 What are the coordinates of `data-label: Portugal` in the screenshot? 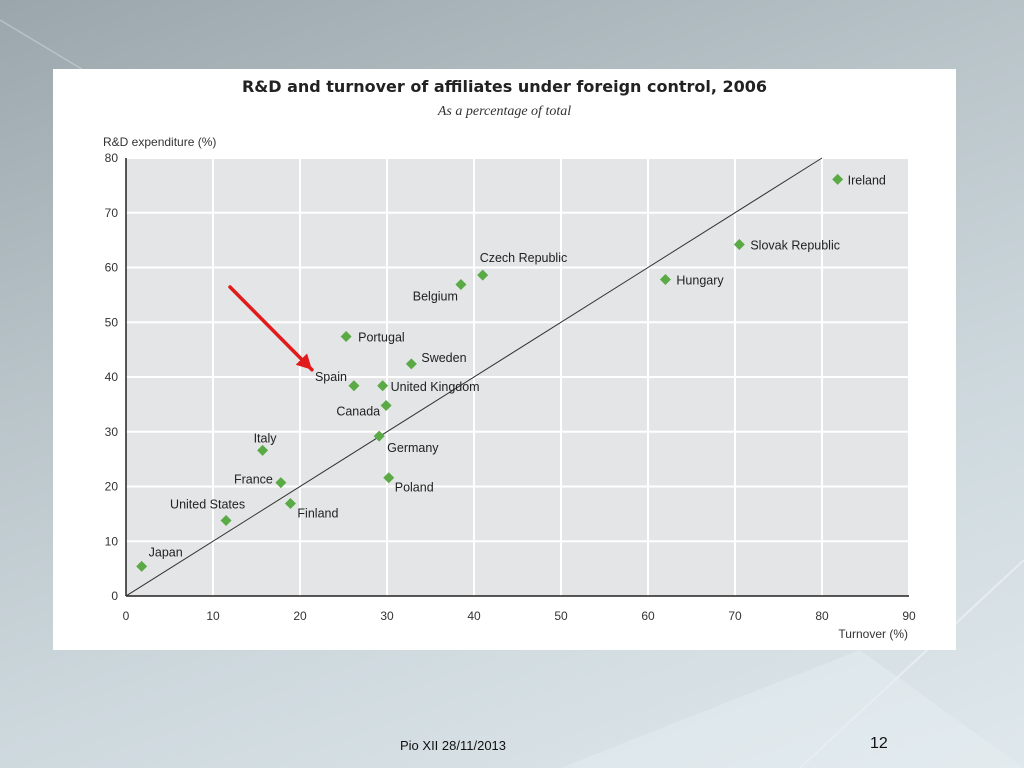 It's located at (381, 337).